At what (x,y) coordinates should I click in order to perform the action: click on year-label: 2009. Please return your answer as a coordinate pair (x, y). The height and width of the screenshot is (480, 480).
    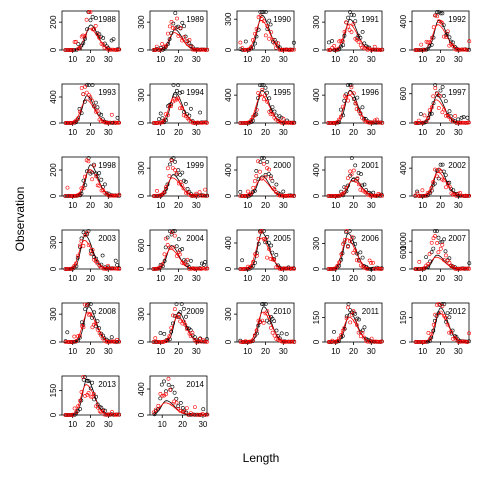
    Looking at the image, I should click on (195, 311).